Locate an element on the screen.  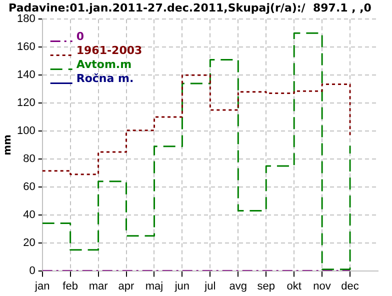
x-tick-label: apr is located at coordinates (126, 286).